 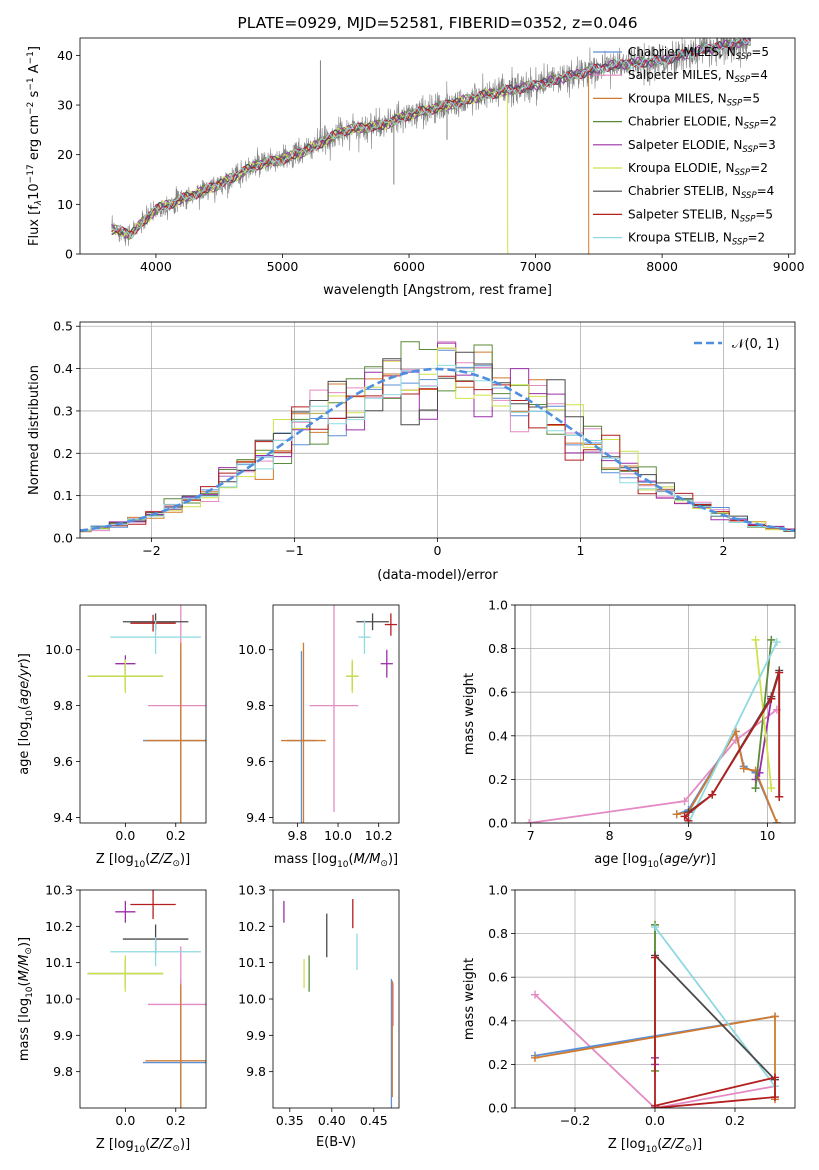 I want to click on x-tick-label: 0.45, so click(x=374, y=1120).